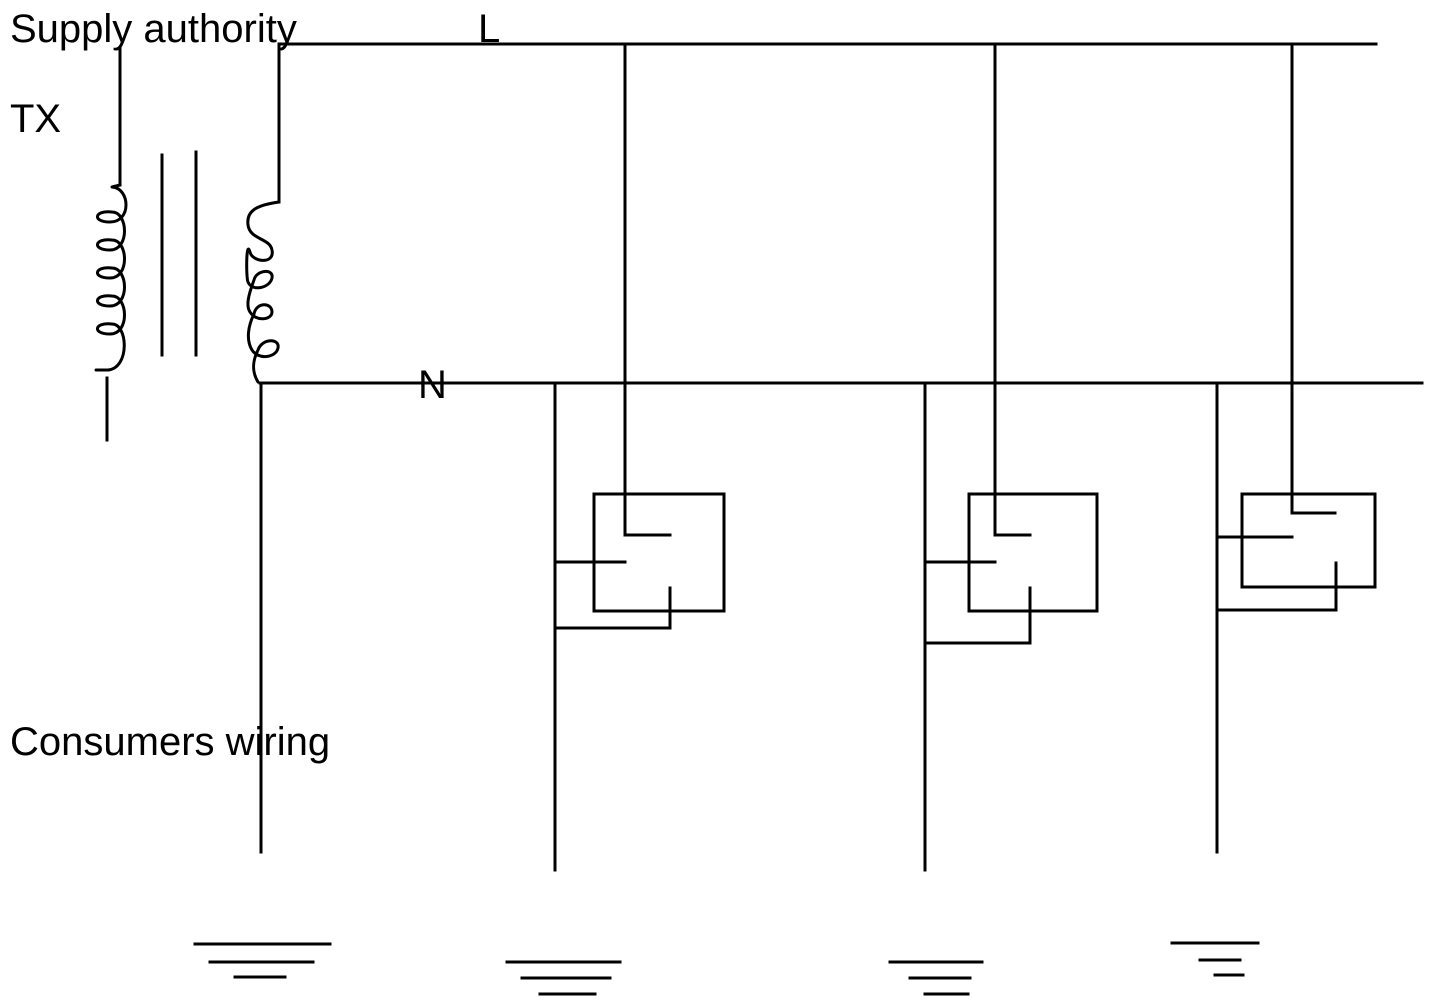  What do you see at coordinates (563, 978) in the screenshot?
I see `consumer-1-earth` at bounding box center [563, 978].